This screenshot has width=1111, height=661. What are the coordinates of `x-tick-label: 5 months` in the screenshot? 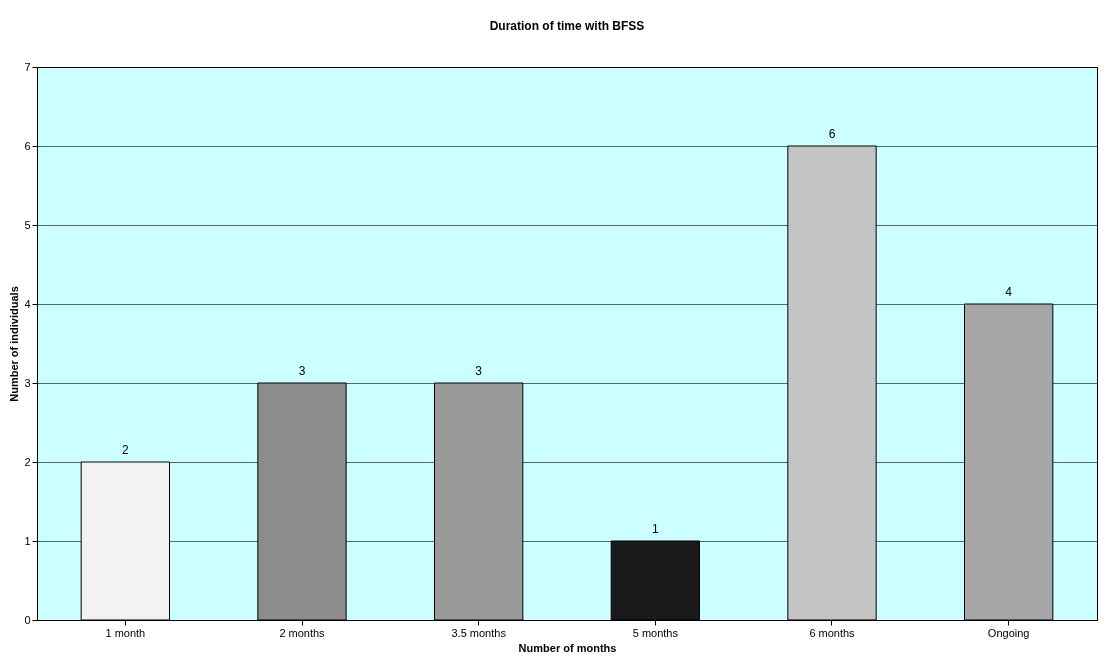 It's located at (655, 632).